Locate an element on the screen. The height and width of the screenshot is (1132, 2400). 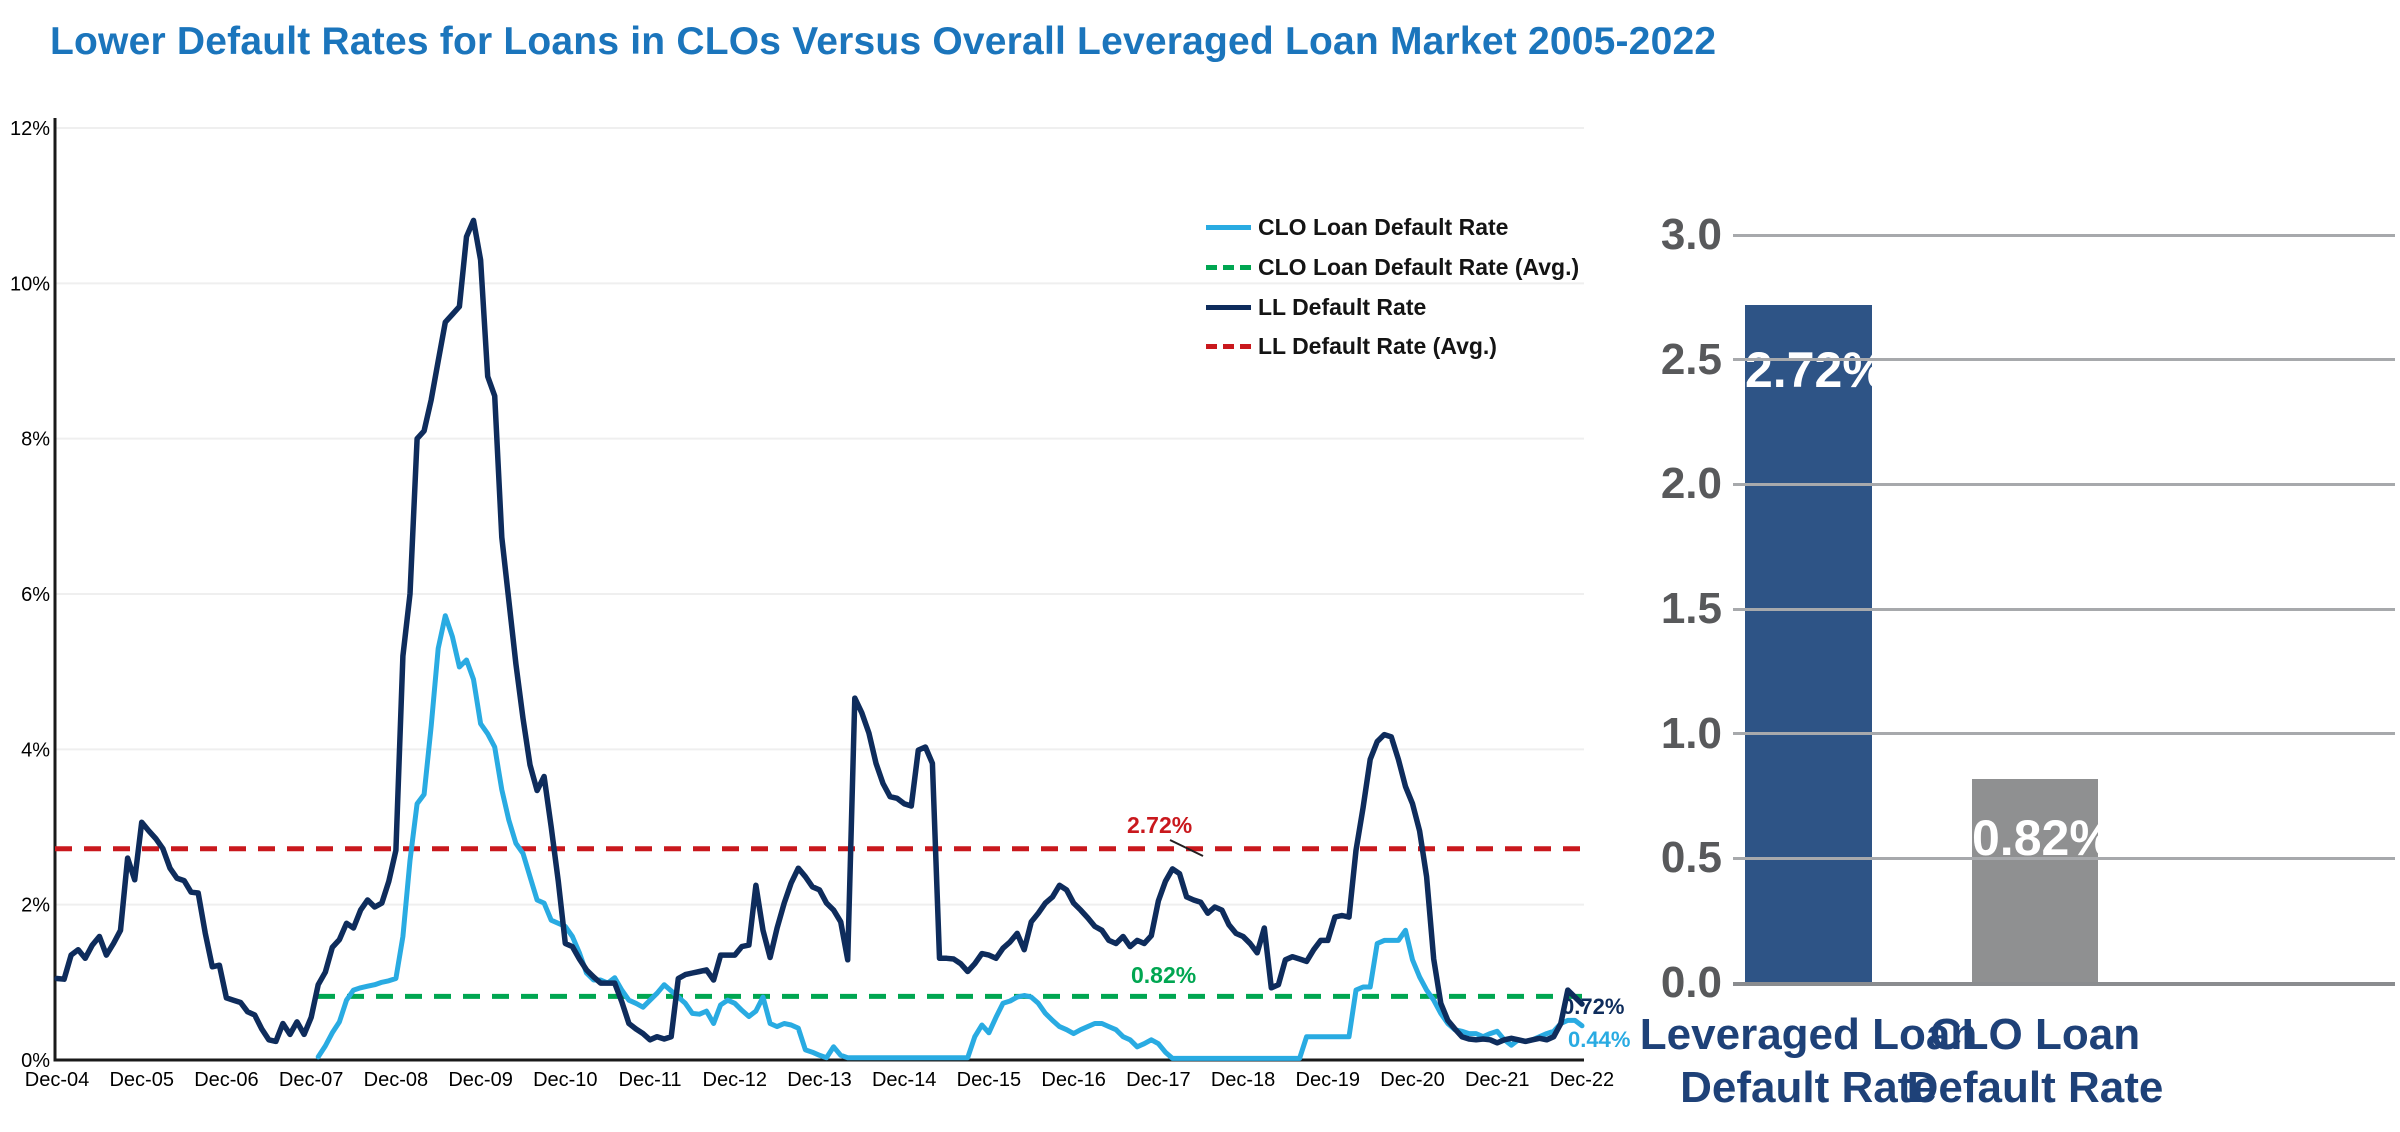
x-tick-label: Dec-22 is located at coordinates (1582, 1080).